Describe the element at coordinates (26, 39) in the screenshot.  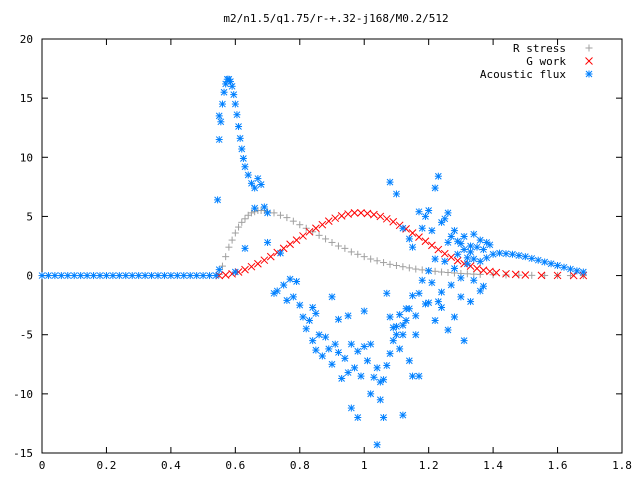
I see `y-tick-label: 20` at that location.